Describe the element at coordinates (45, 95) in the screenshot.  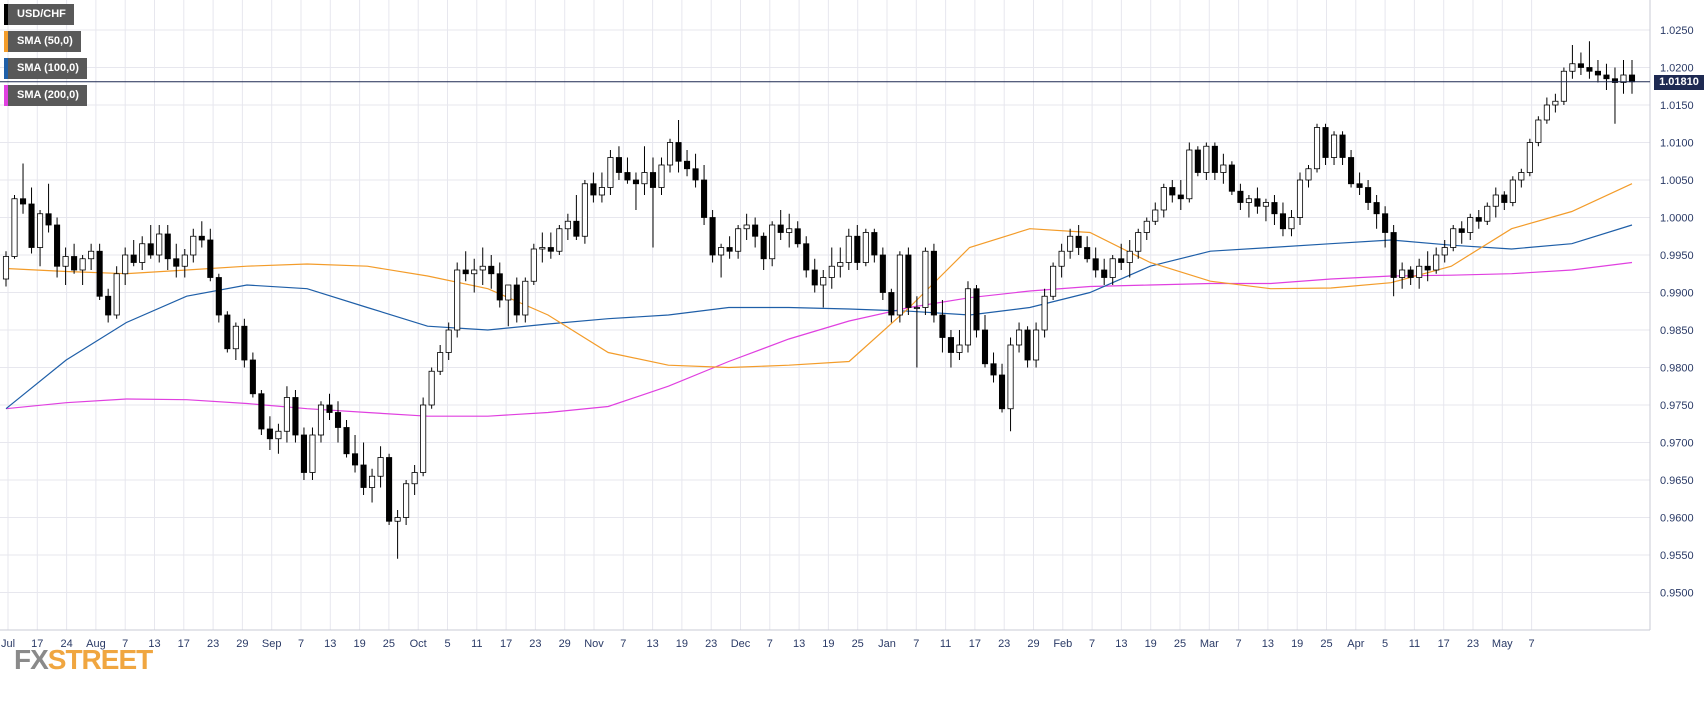
I see `legend-item-sma-200: SMA (200,0)` at that location.